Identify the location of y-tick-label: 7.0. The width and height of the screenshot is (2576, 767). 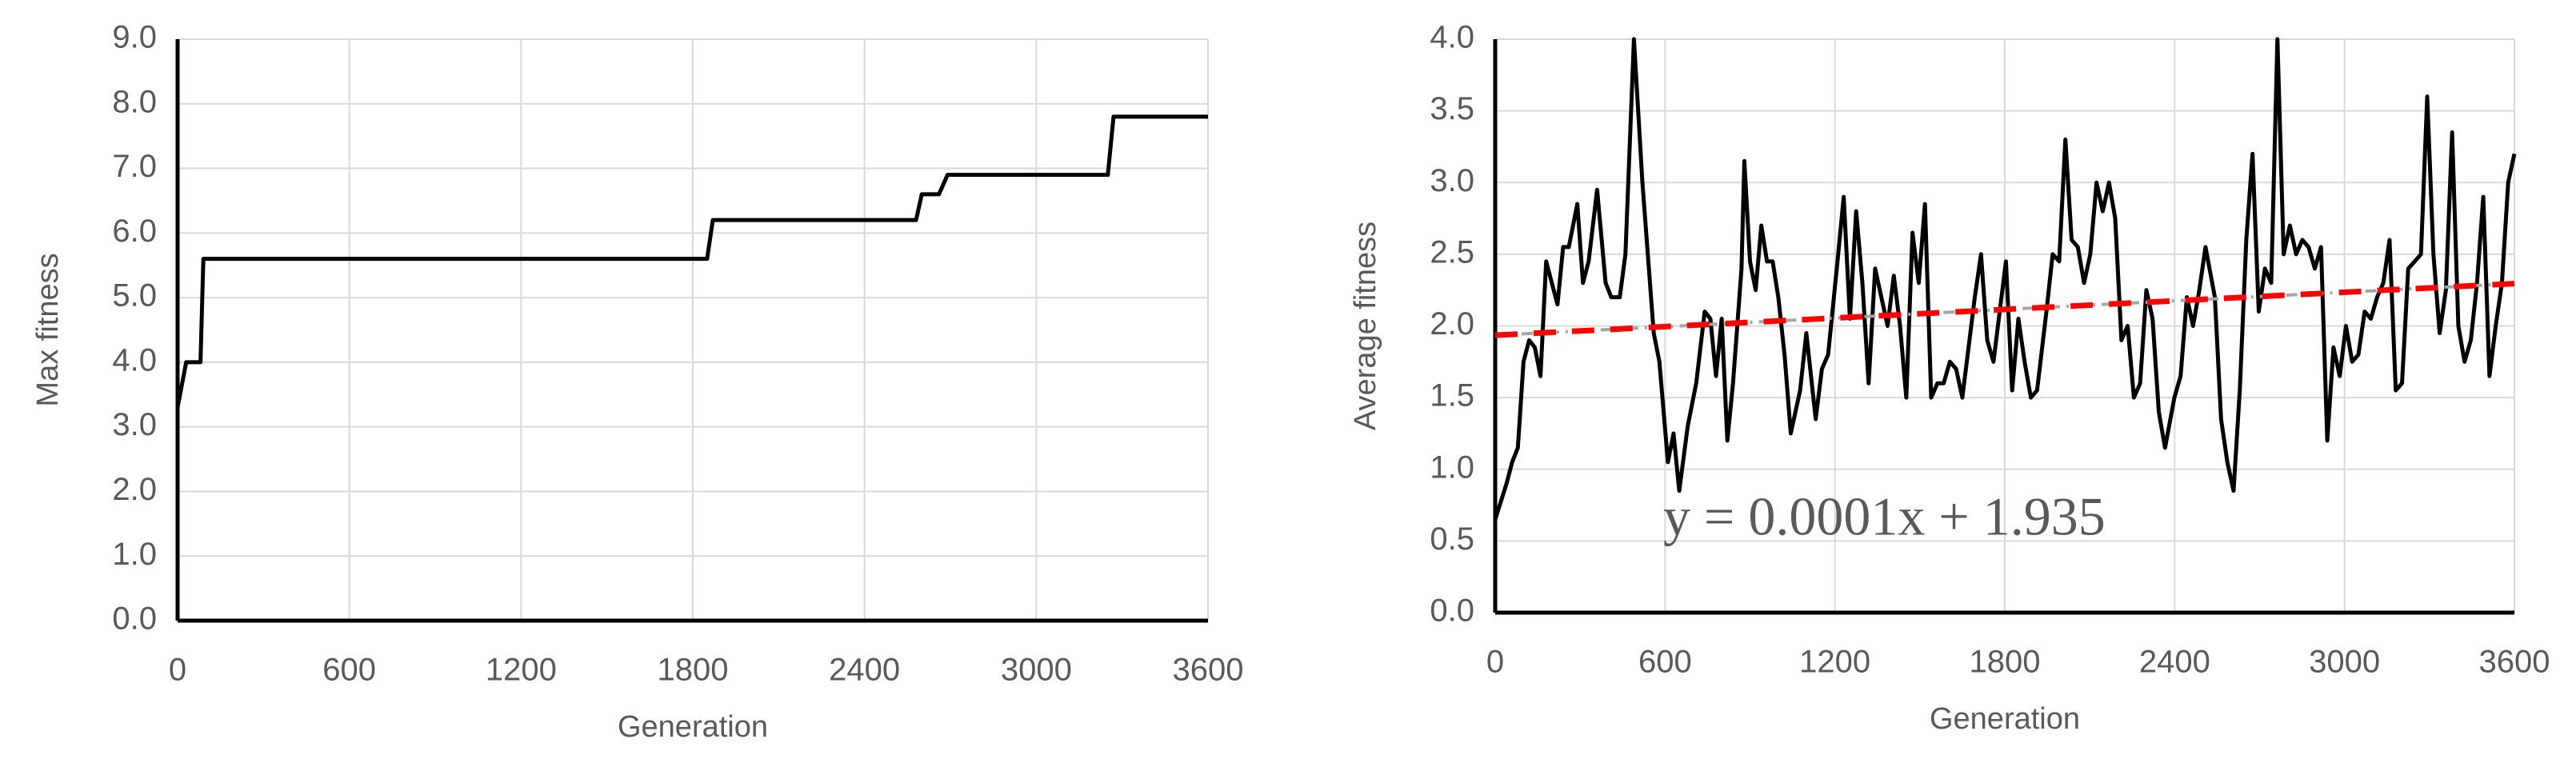
(134, 166).